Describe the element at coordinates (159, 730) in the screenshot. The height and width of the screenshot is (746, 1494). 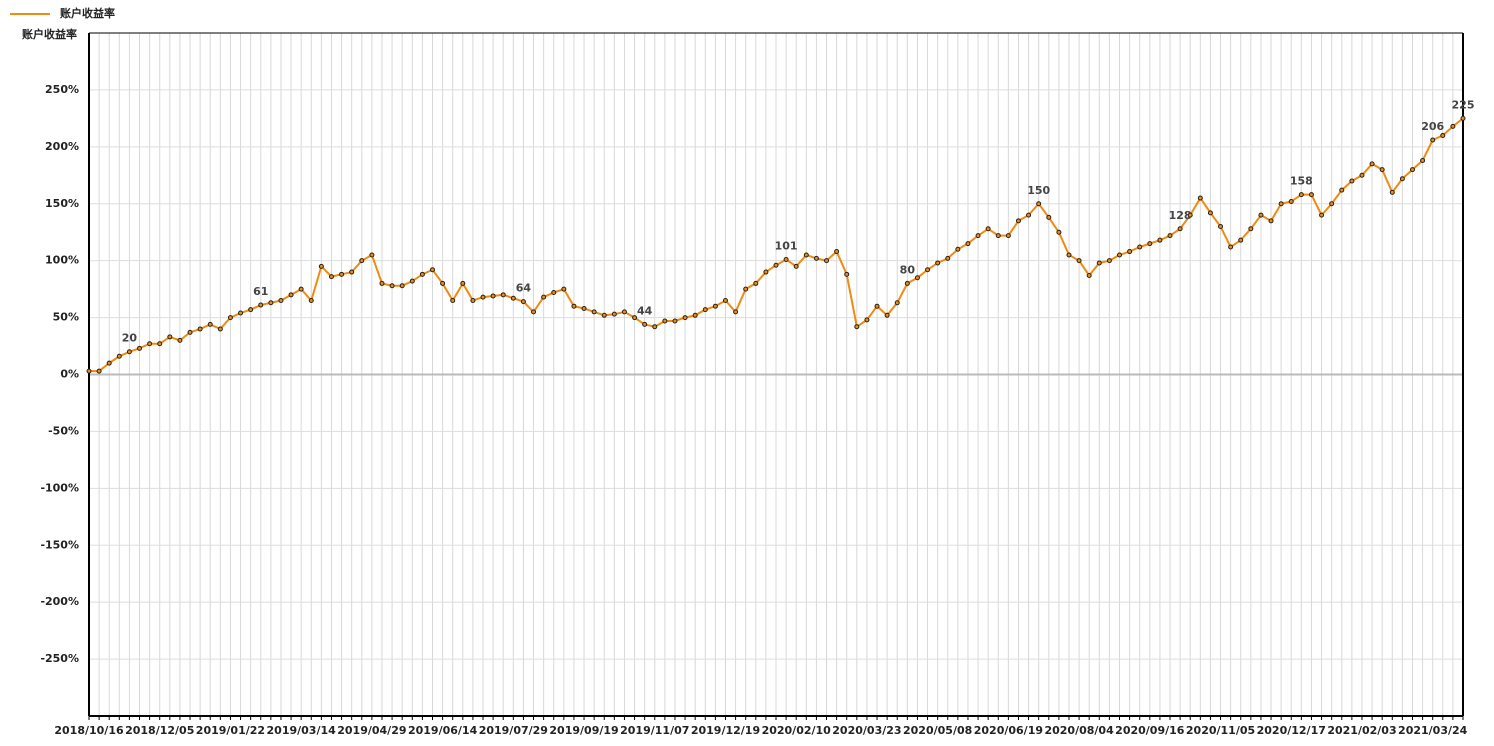
I see `x-tick-label: 2018/12/05` at that location.